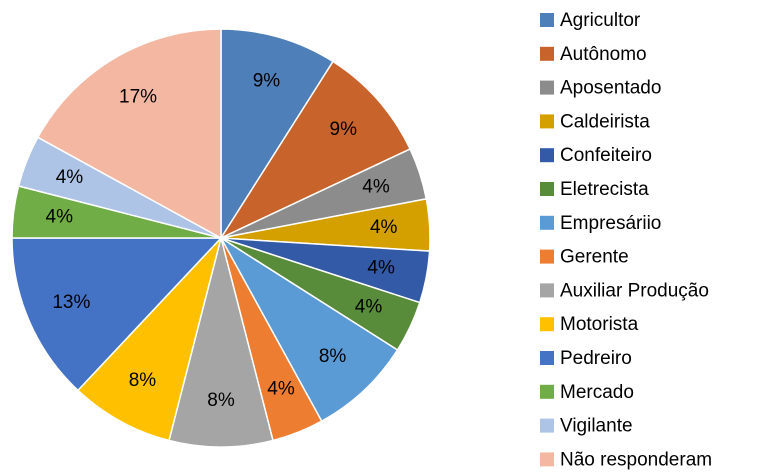  Describe the element at coordinates (596, 426) in the screenshot. I see `legend-label: Vigilante` at that location.